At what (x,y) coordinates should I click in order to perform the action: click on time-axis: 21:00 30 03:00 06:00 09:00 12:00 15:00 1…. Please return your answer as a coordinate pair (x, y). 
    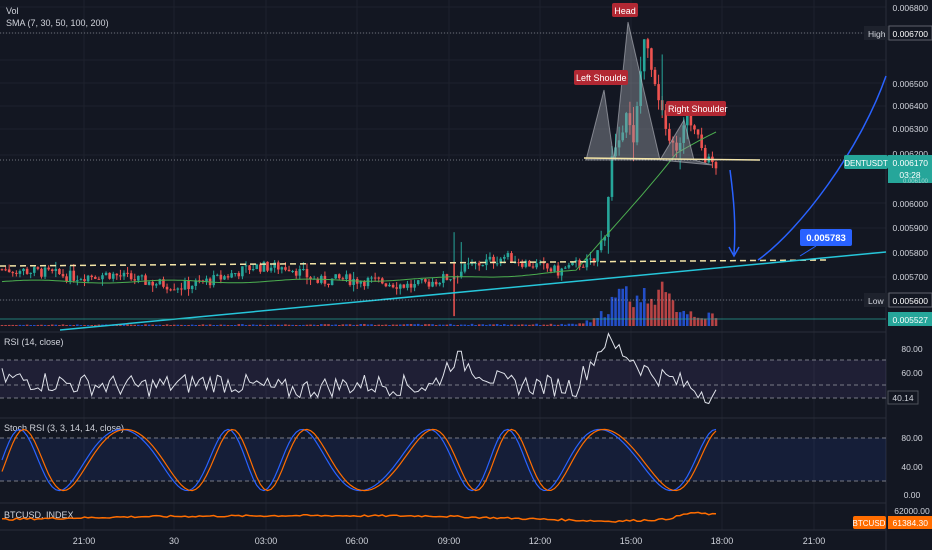
    Looking at the image, I should click on (449, 541).